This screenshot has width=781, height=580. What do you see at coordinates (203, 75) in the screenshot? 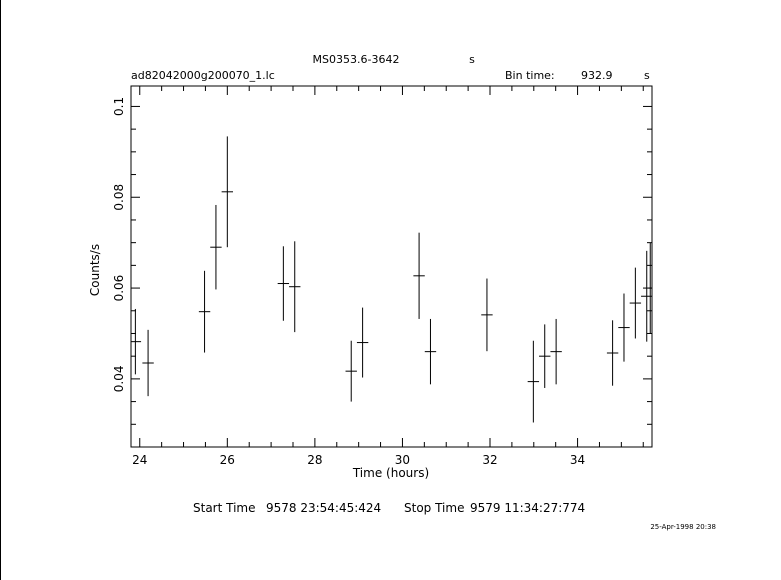
I see `file-name: ad82042000g200070_1.lc` at bounding box center [203, 75].